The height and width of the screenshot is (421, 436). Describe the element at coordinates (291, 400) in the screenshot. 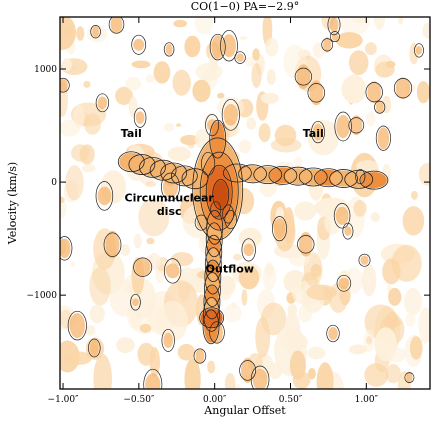

I see `x-tick-label: 0.50″` at that location.